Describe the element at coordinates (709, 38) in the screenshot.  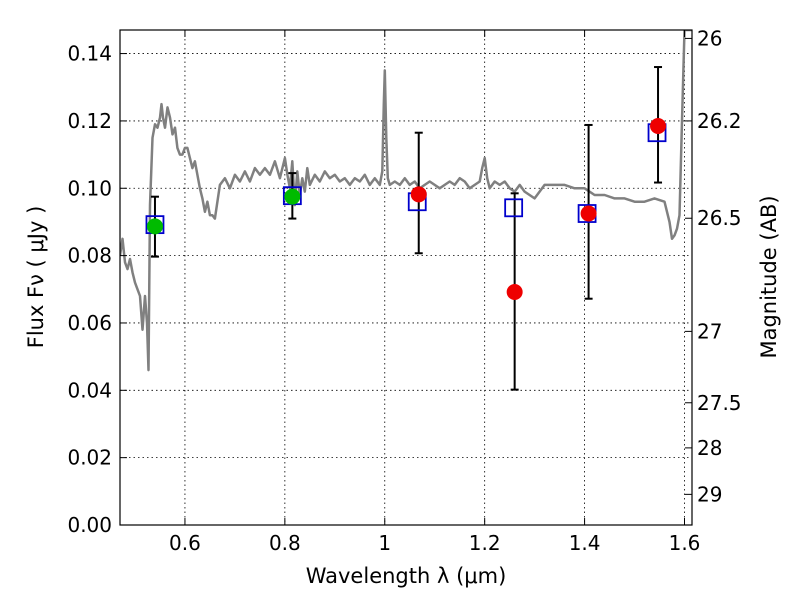
I see `y2-tick-label: 26` at that location.